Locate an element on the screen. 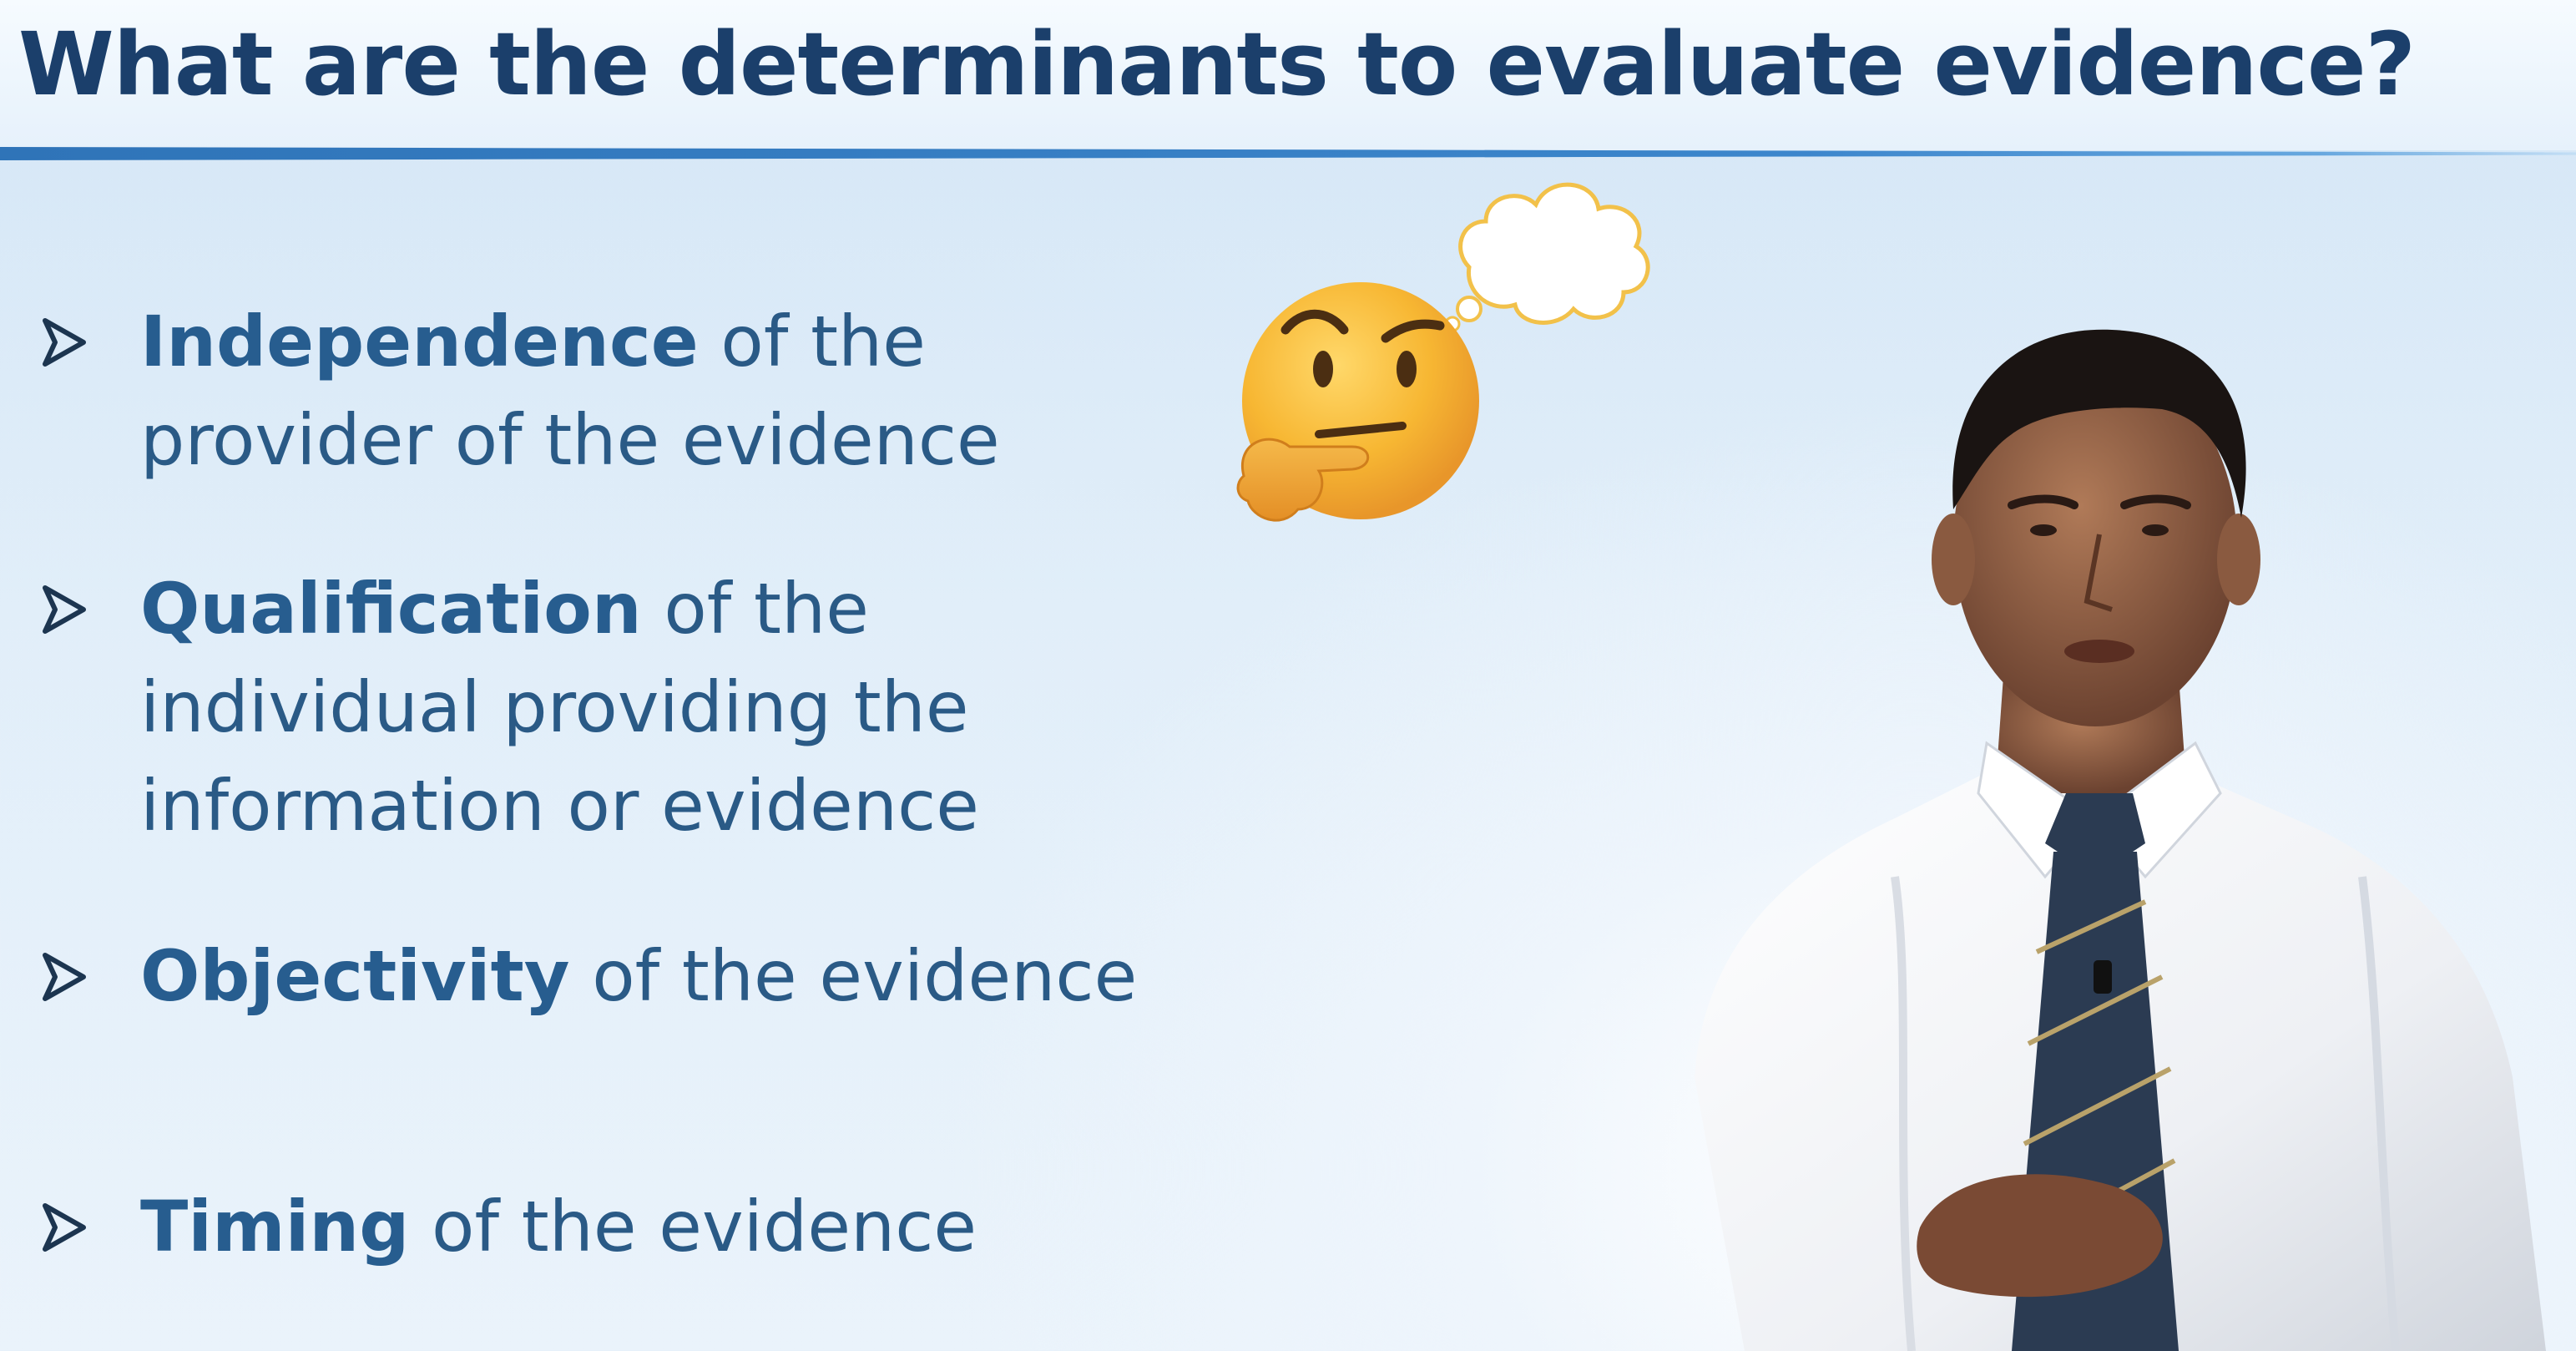 This screenshot has width=2576, height=1351. bullet-term: Objectivity is located at coordinates (355, 976).